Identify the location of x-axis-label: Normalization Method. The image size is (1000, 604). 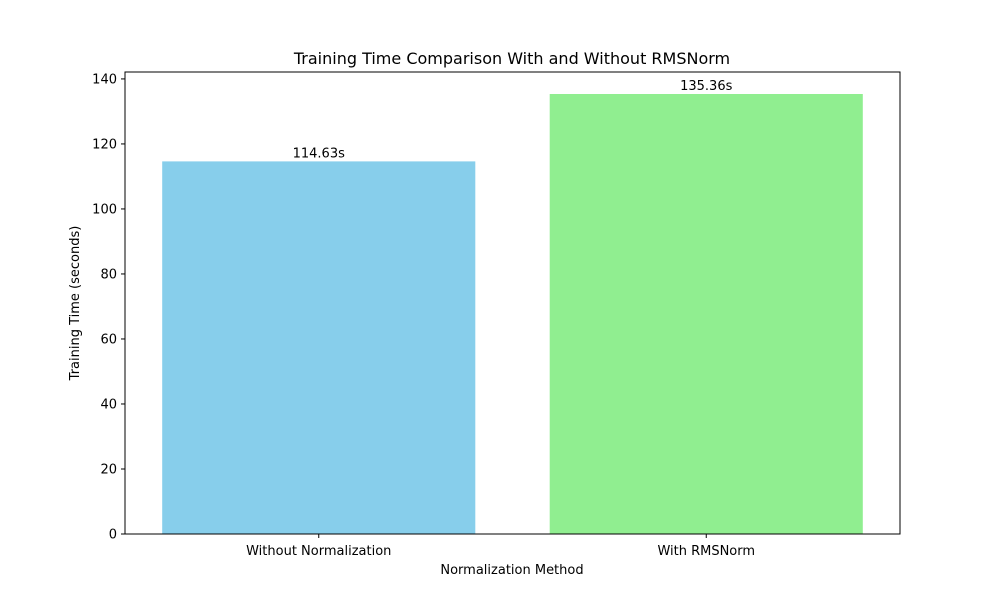
(511, 570).